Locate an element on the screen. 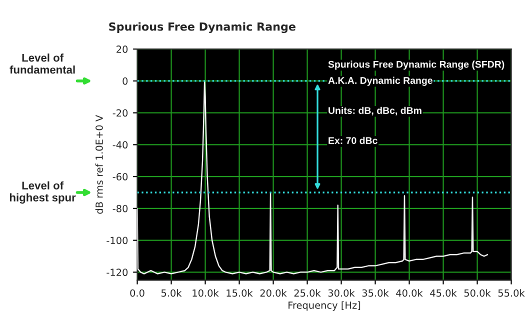 This screenshot has height=325, width=532. y-tick-label: -80 is located at coordinates (120, 208).